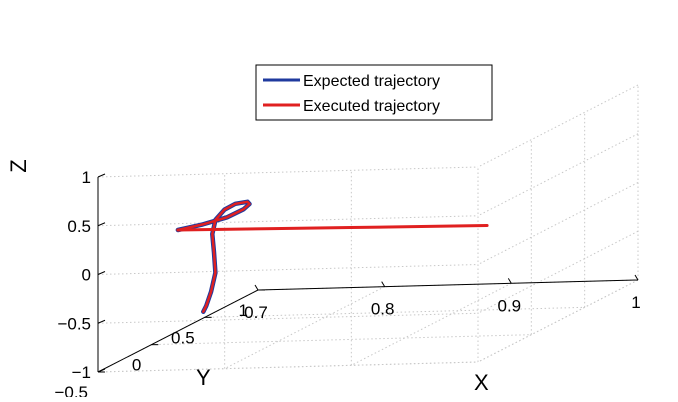  I want to click on x-axis-label: X, so click(481, 382).